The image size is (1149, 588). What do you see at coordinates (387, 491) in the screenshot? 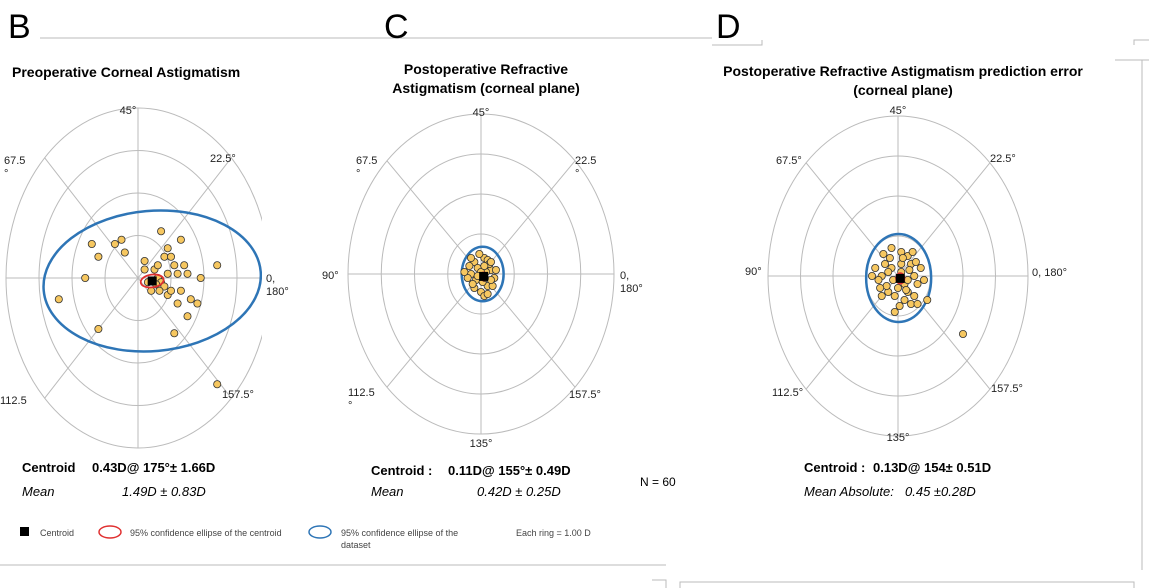
I see `panel-c-mean-label: Mean` at bounding box center [387, 491].